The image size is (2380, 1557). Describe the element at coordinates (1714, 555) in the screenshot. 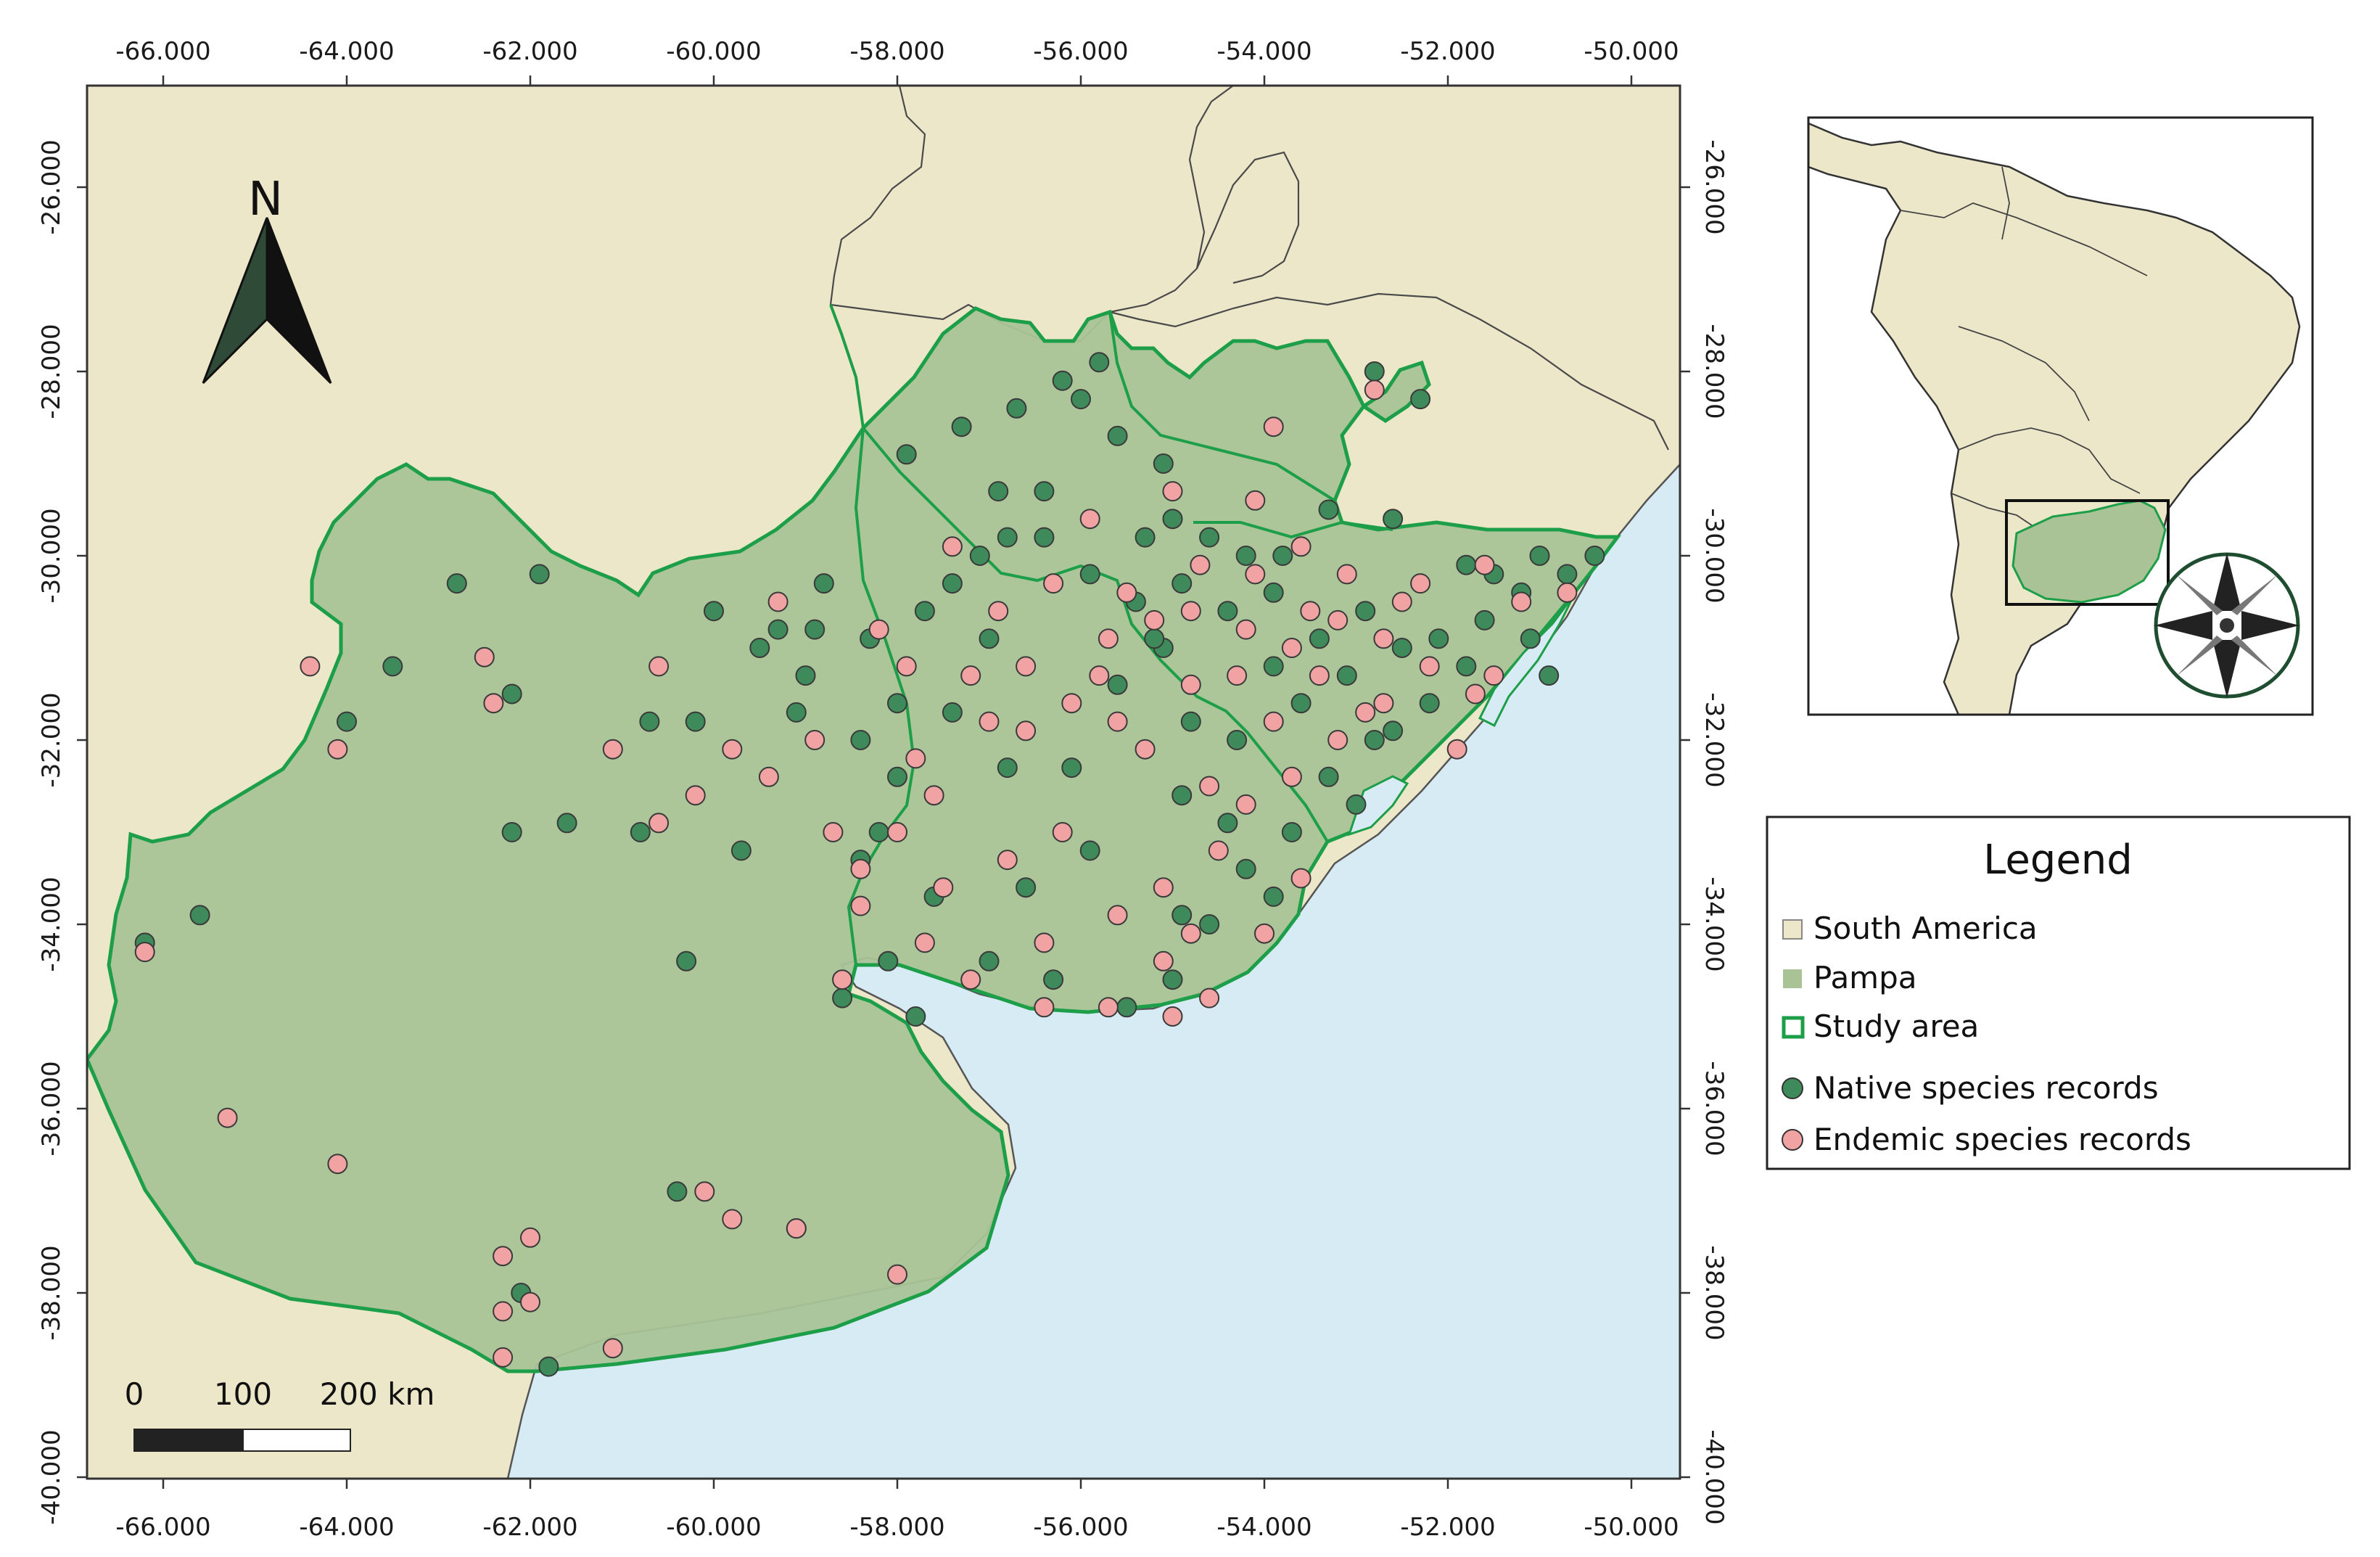

I see `lat-label: -30.000` at that location.